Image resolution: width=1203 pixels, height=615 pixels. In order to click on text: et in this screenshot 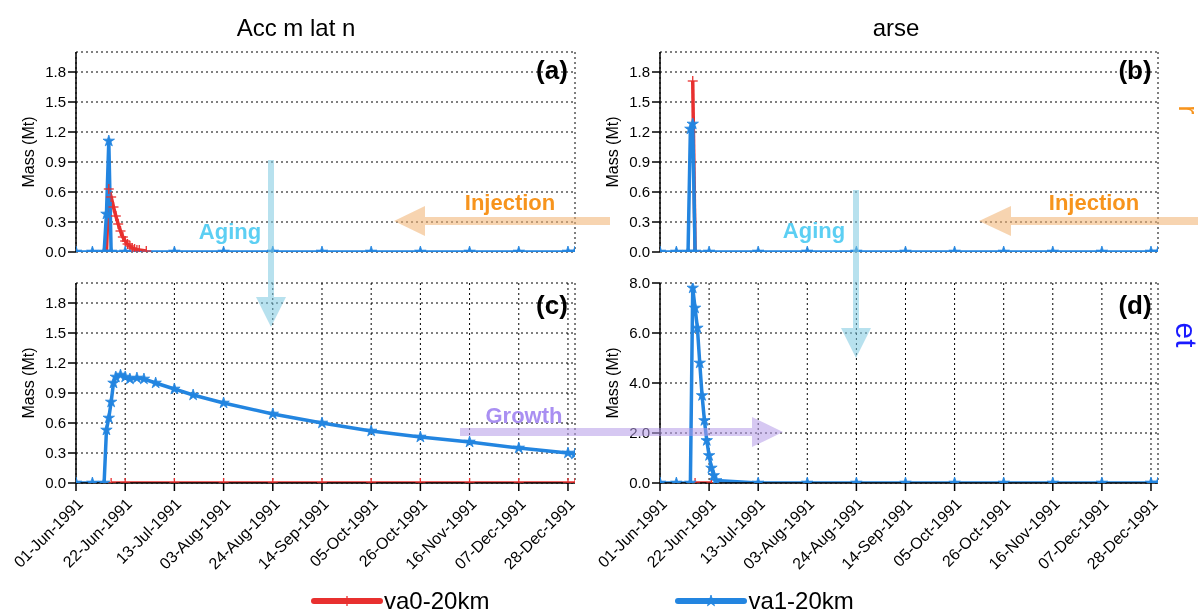, I will do `click(1186, 335)`.